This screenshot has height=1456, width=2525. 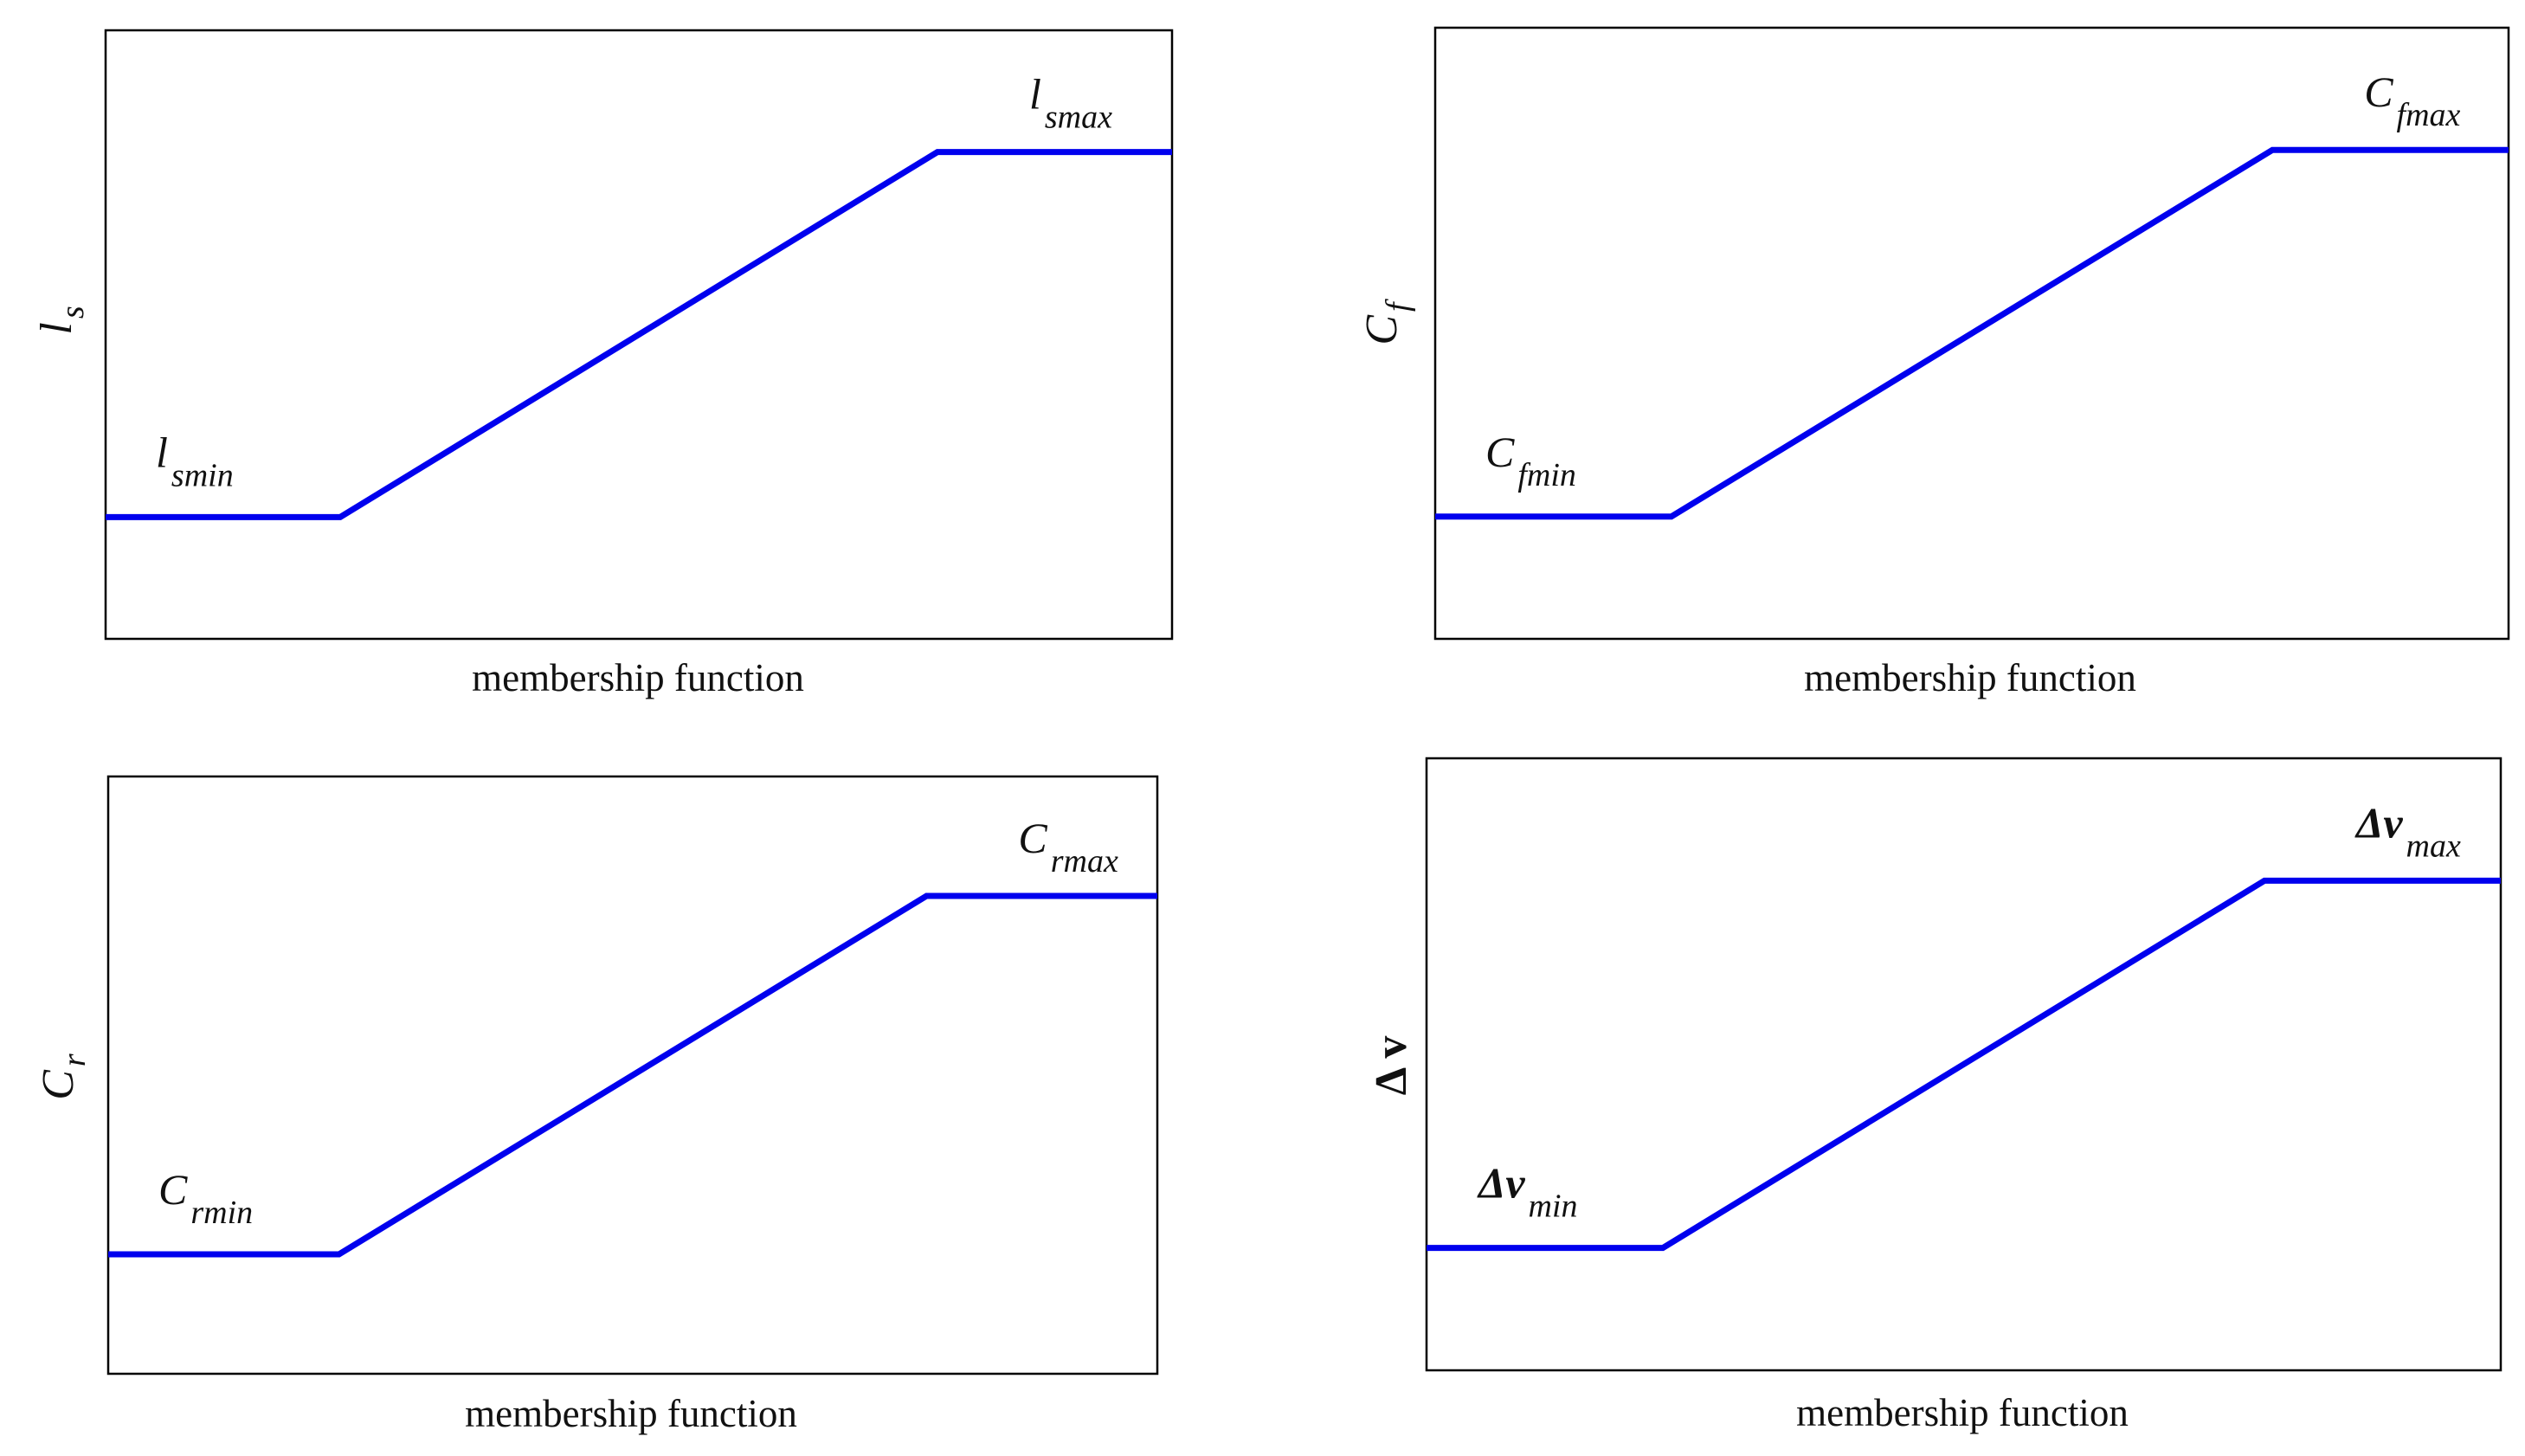 I want to click on annotation-max: l smax, so click(x=1070, y=103).